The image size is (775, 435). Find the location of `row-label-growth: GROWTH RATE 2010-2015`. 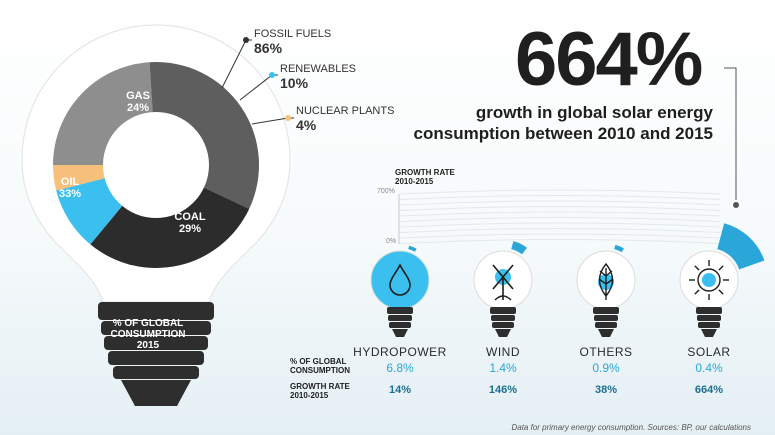

row-label-growth: GROWTH RATE 2010-2015 is located at coordinates (320, 391).